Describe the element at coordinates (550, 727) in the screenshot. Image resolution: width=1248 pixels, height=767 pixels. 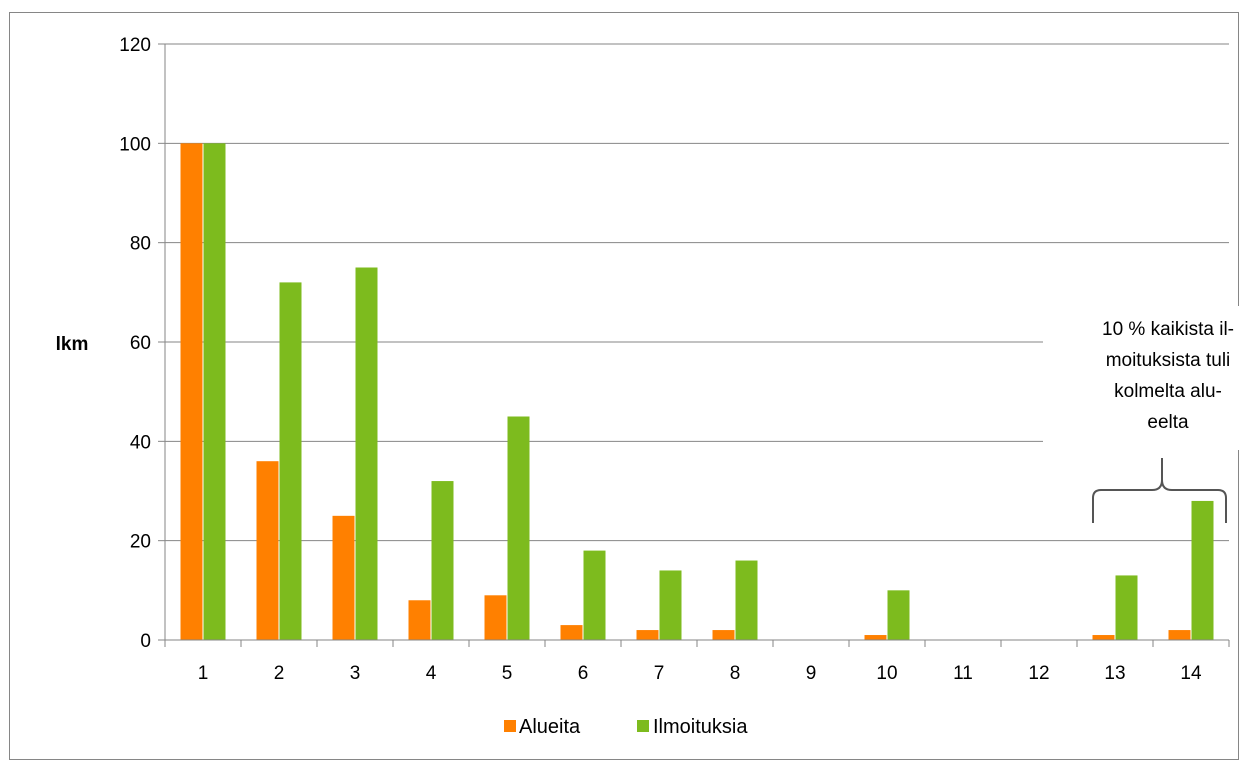
I see `legend-label: Alueita` at that location.